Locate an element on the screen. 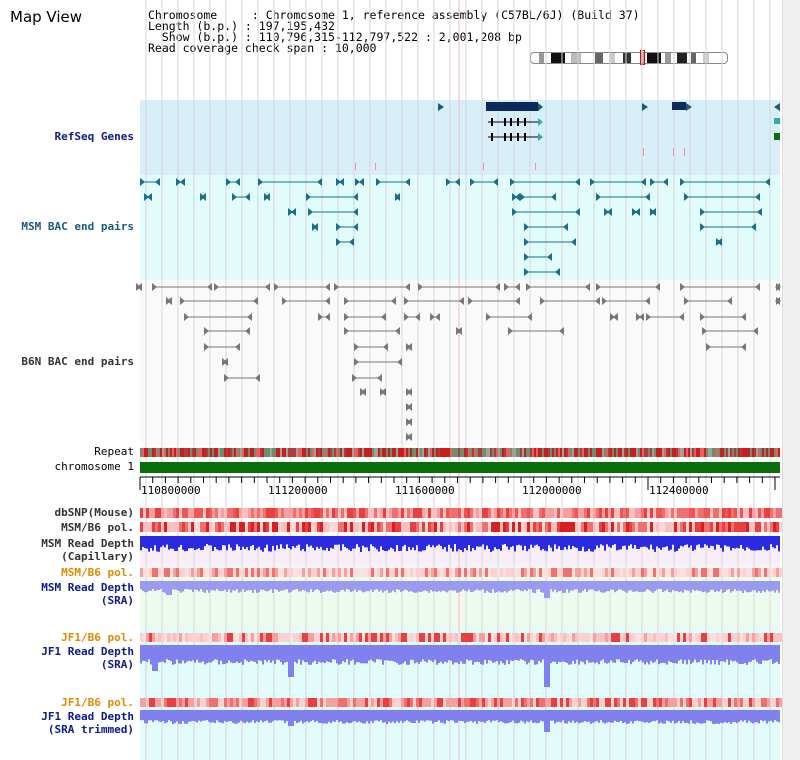 The image size is (800, 760). chromosome-ideogram is located at coordinates (629, 58).